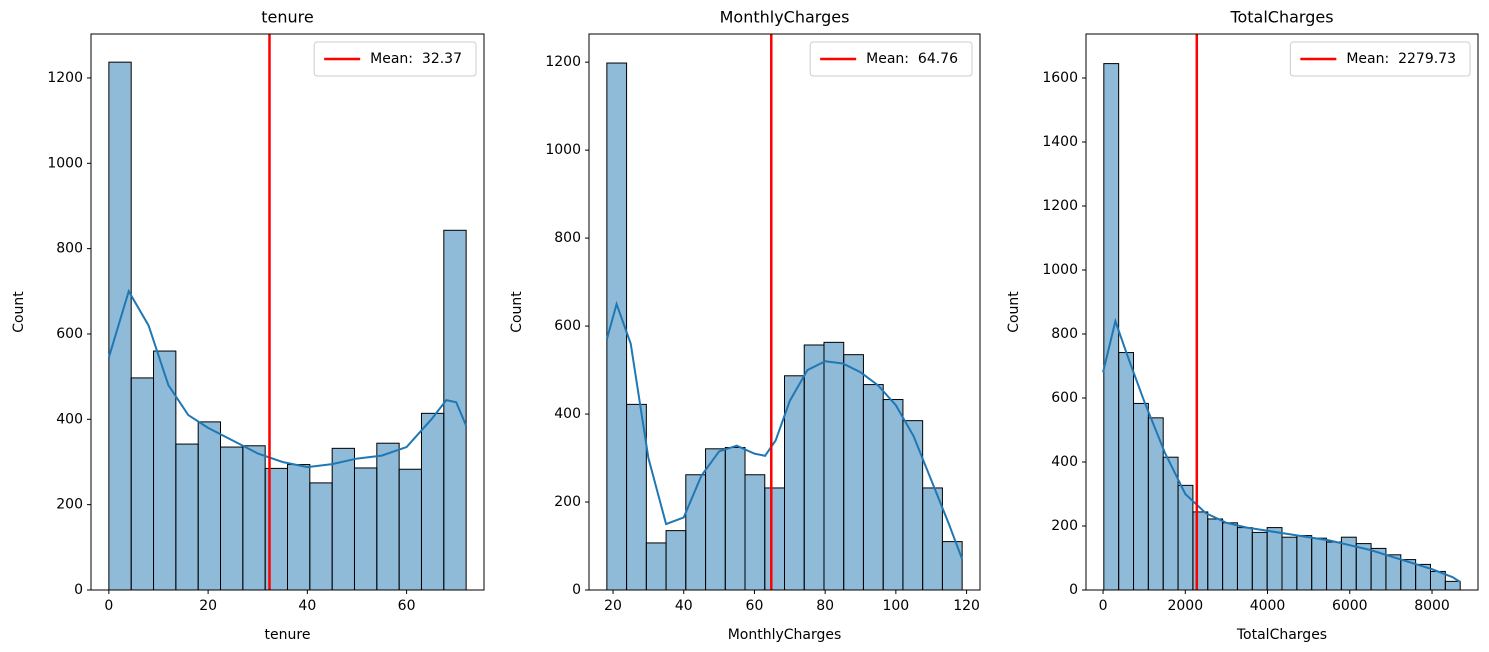 This screenshot has height=652, width=1489. I want to click on x-tick-label: 2000, so click(1185, 606).